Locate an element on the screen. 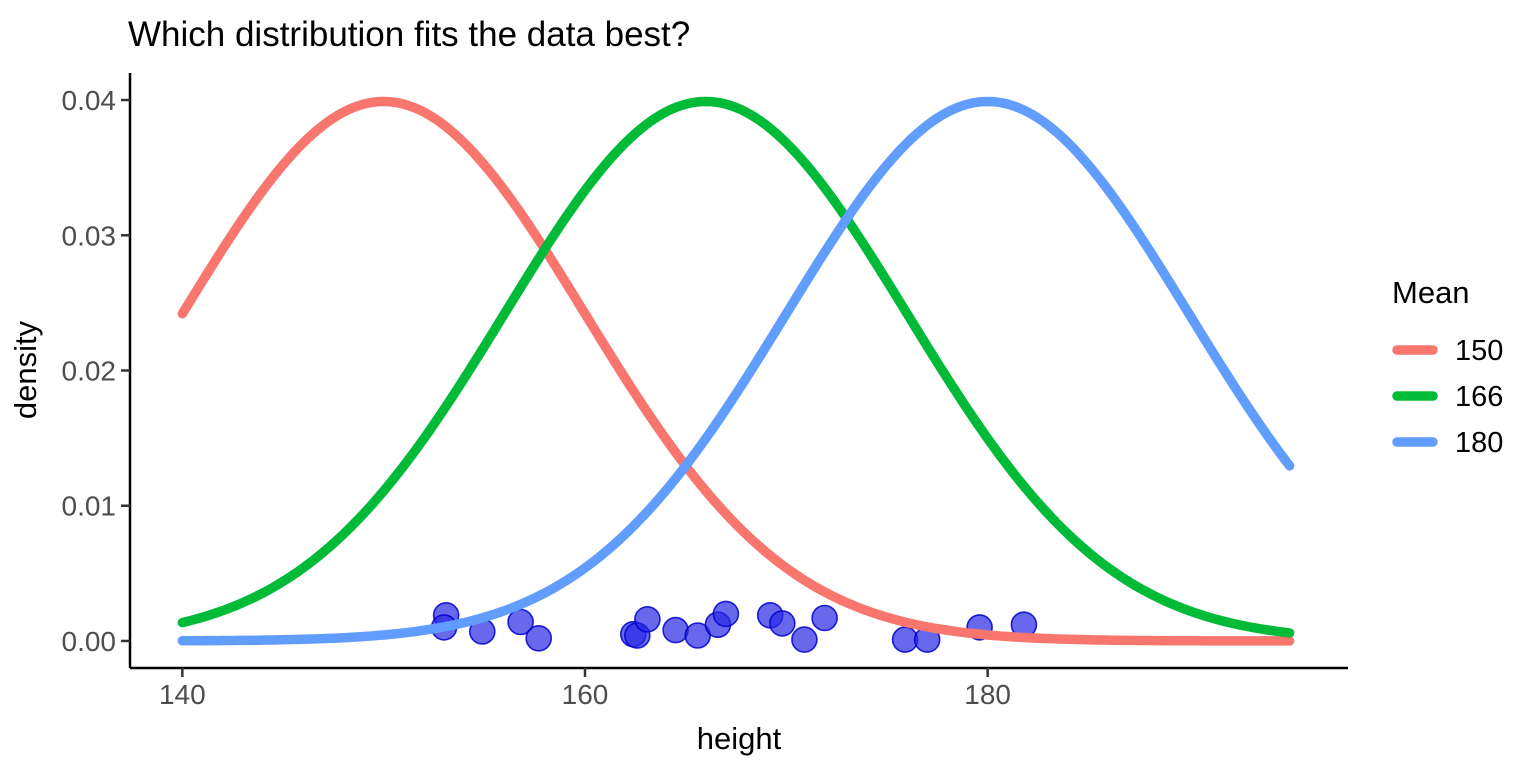 This screenshot has height=768, width=1536. x-tick-label: 140 is located at coordinates (182, 694).